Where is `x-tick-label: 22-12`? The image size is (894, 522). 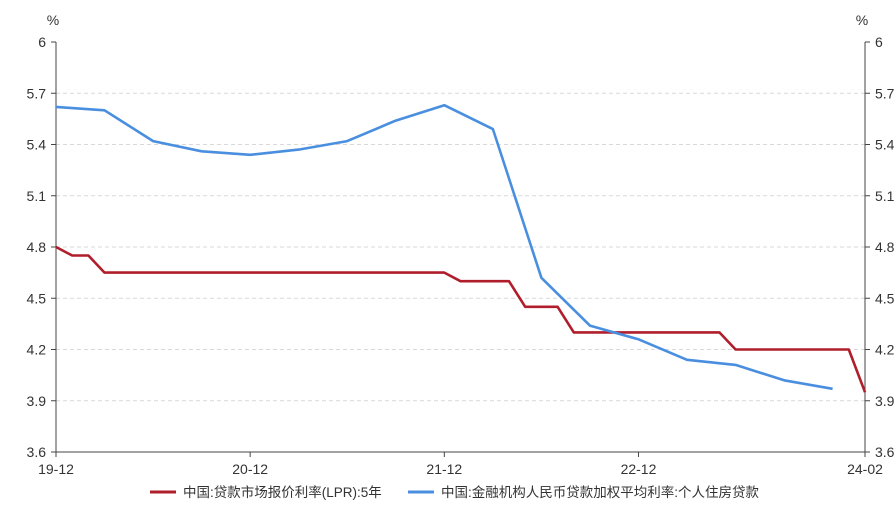 x-tick-label: 22-12 is located at coordinates (639, 469).